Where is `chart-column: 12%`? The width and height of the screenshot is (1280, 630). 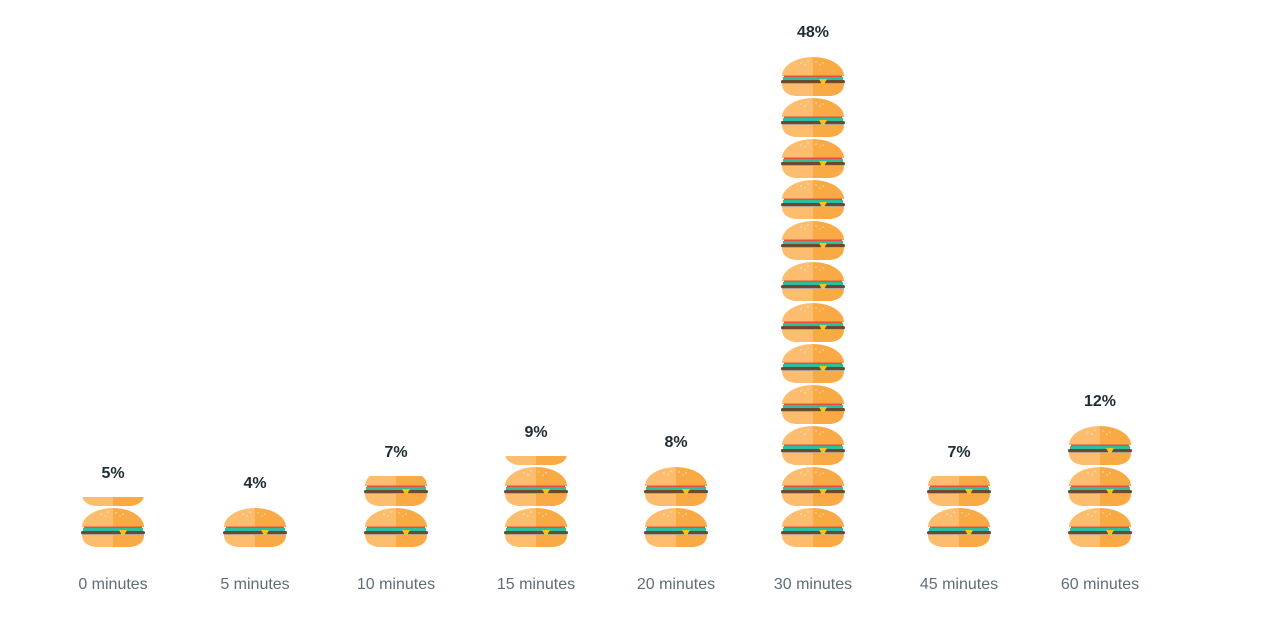
chart-column: 12% is located at coordinates (1100, 470).